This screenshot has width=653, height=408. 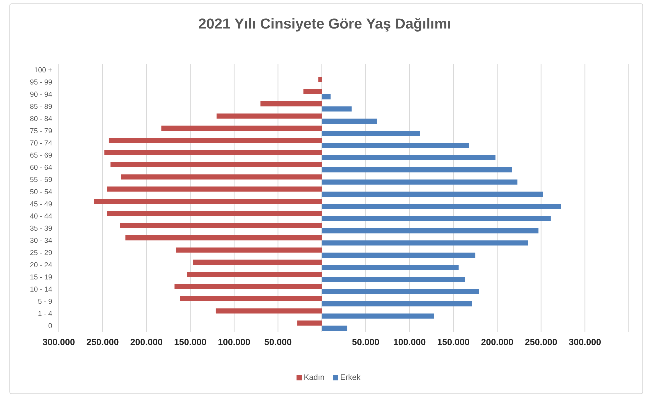 What do you see at coordinates (146, 342) in the screenshot?
I see `x-tick-label: 200.000` at bounding box center [146, 342].